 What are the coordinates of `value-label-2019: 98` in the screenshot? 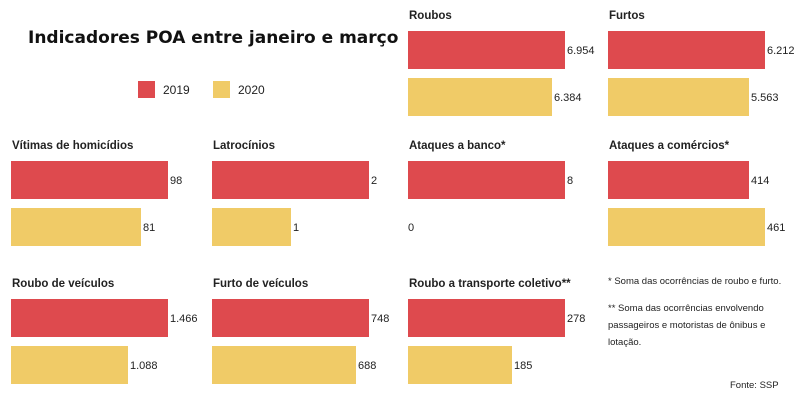 It's located at (176, 181).